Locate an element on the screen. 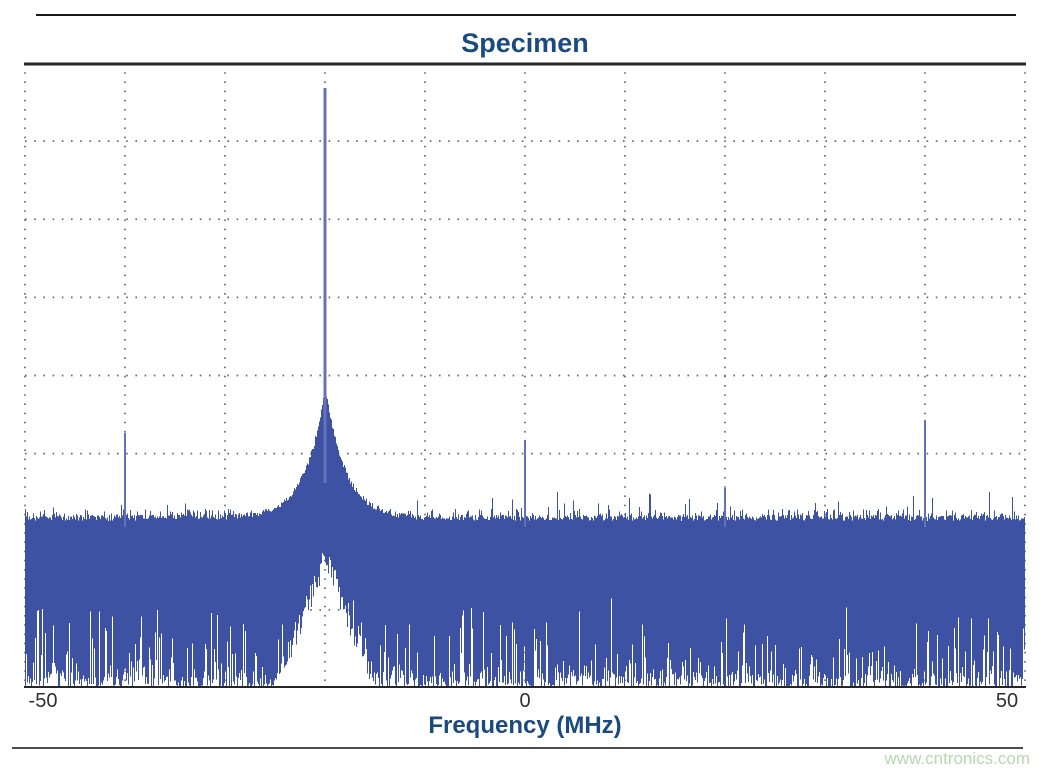 The image size is (1050, 774). x-tick-label: 0 is located at coordinates (525, 701).